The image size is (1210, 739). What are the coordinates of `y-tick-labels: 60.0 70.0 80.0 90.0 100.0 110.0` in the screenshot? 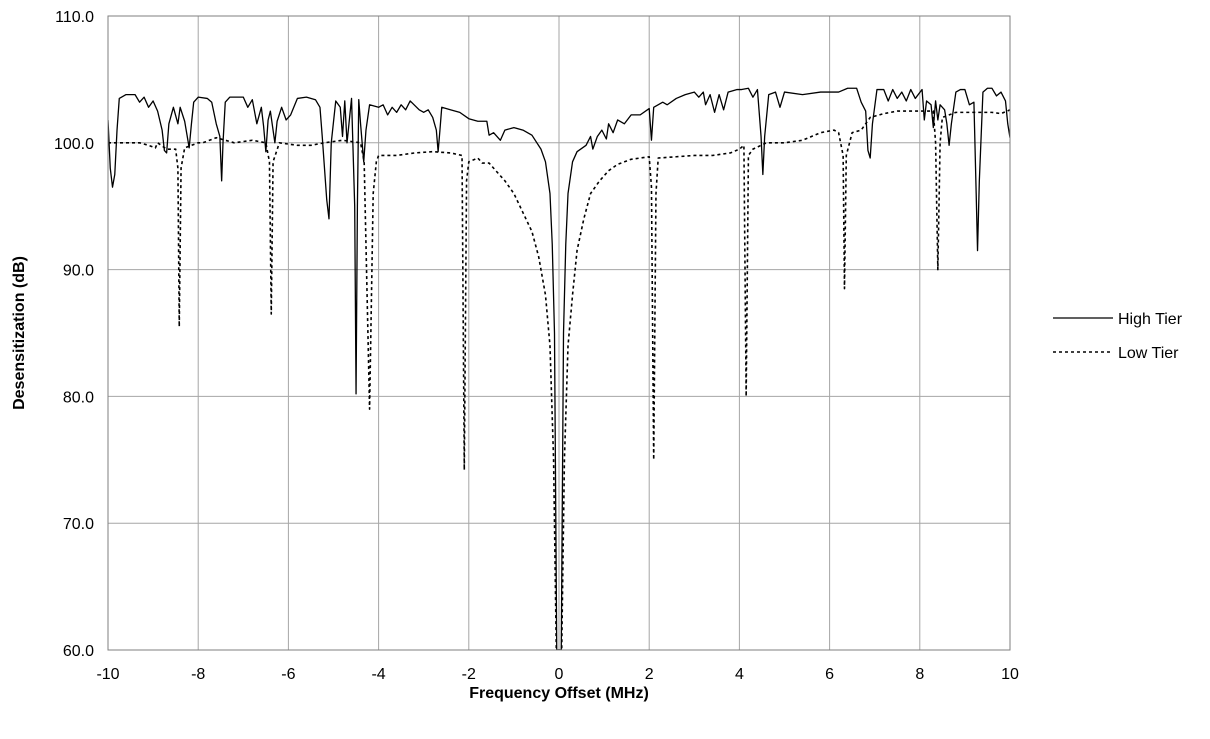 It's located at (74, 334).